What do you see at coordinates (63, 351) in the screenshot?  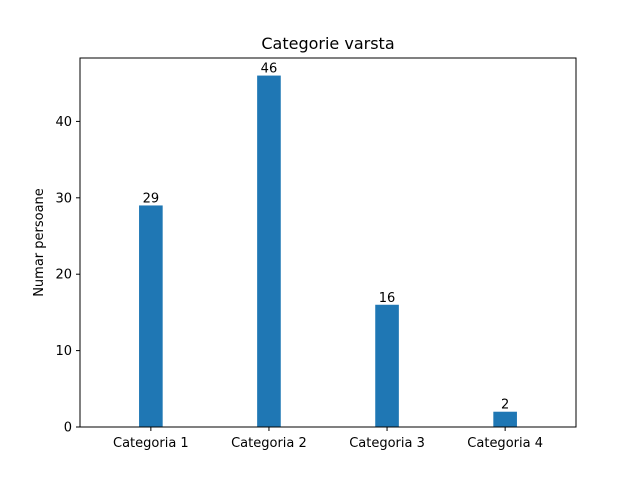 I see `y-tick-label-10: 10` at bounding box center [63, 351].